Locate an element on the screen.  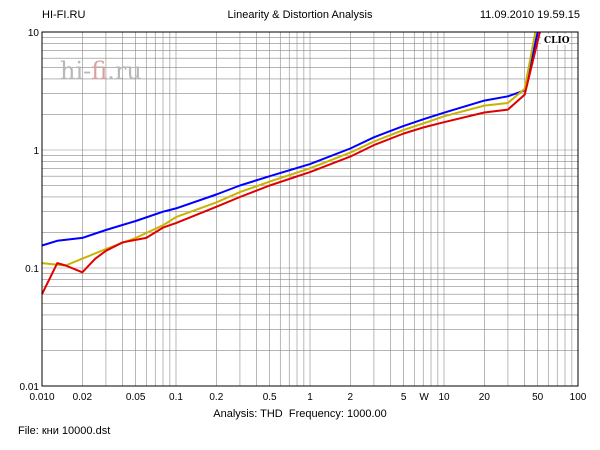
file-label: File: is located at coordinates (28, 431).